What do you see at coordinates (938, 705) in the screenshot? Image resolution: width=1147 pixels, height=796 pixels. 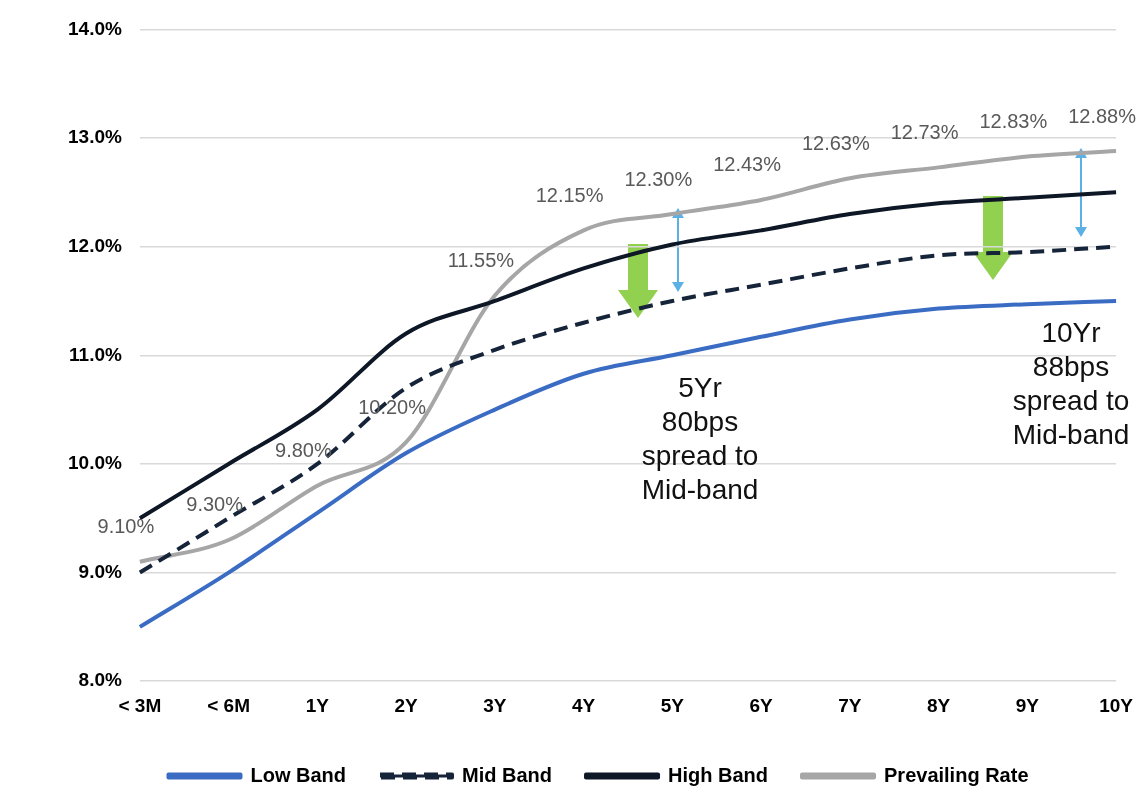 I see `x-tick-label: 8Y` at bounding box center [938, 705].